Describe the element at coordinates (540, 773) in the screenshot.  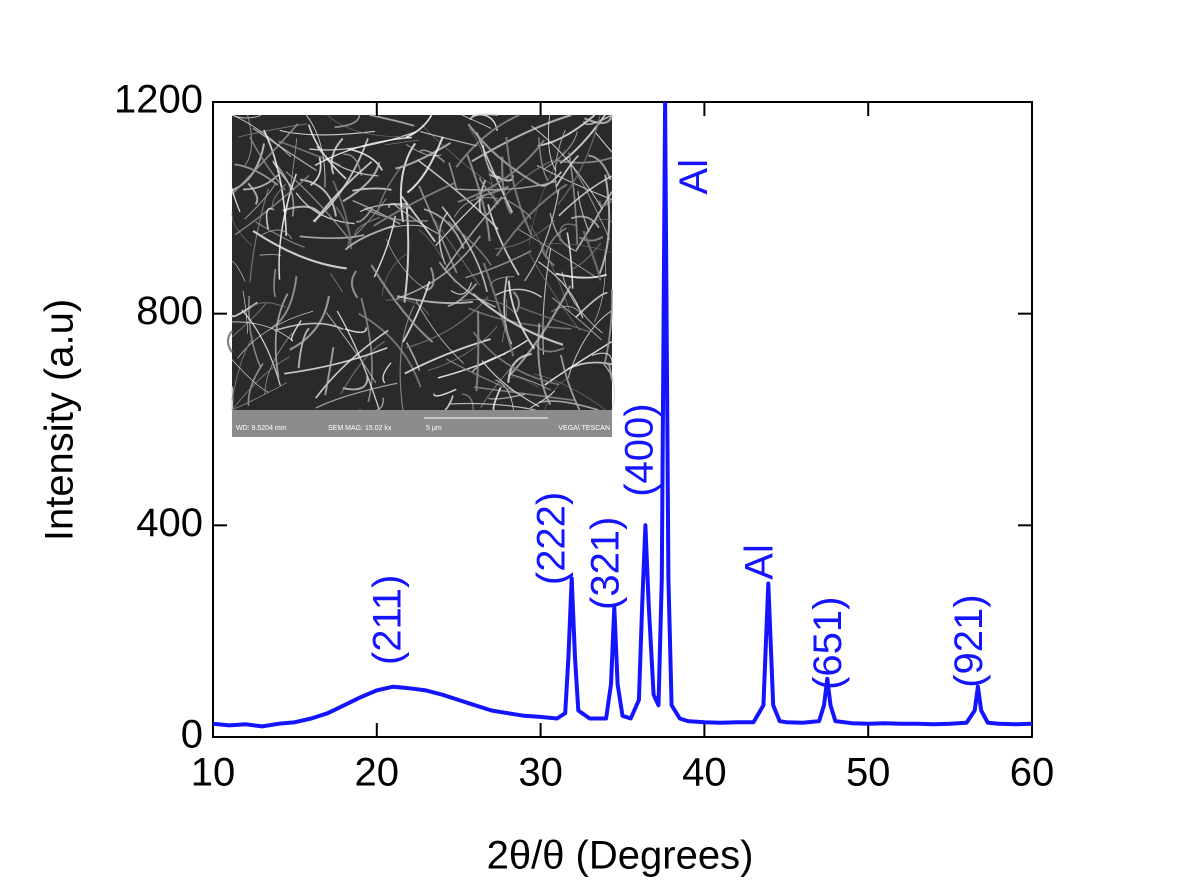
I see `x-tick-label: 30` at that location.